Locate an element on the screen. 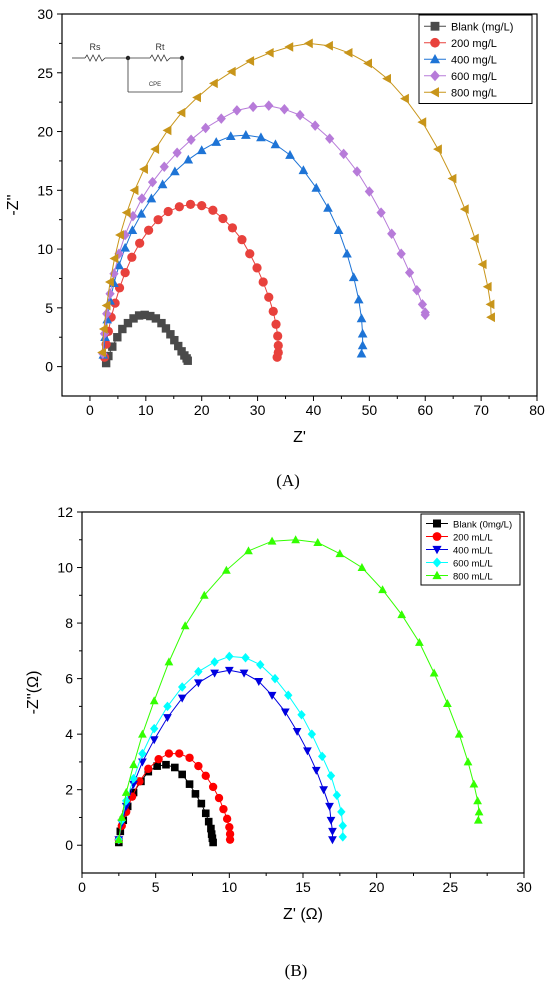  x-tick-label: 40 is located at coordinates (314, 410).